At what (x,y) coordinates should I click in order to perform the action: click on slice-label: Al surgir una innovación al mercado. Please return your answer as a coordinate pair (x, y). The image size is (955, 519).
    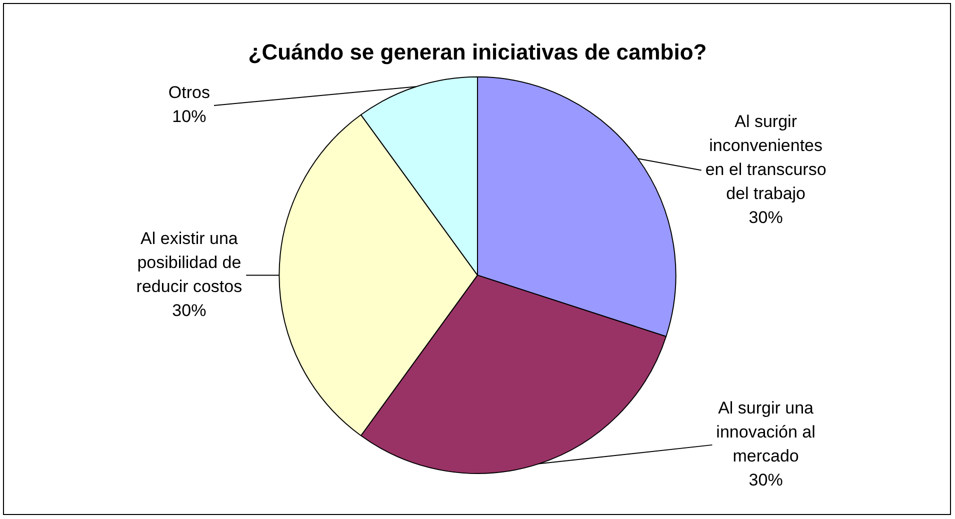
    Looking at the image, I should click on (766, 432).